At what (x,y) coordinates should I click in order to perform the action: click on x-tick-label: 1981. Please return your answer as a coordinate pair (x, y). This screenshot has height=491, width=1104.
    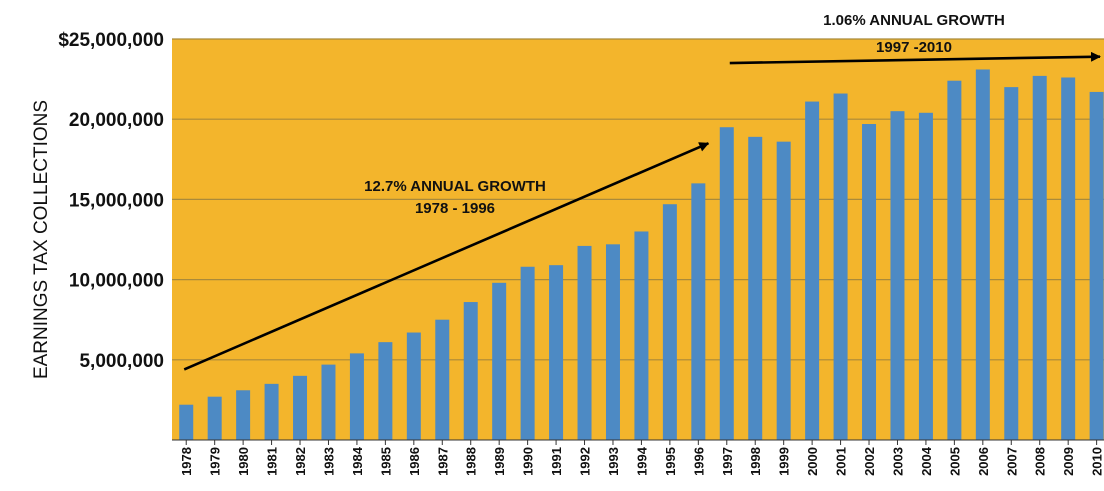
    Looking at the image, I should click on (272, 461).